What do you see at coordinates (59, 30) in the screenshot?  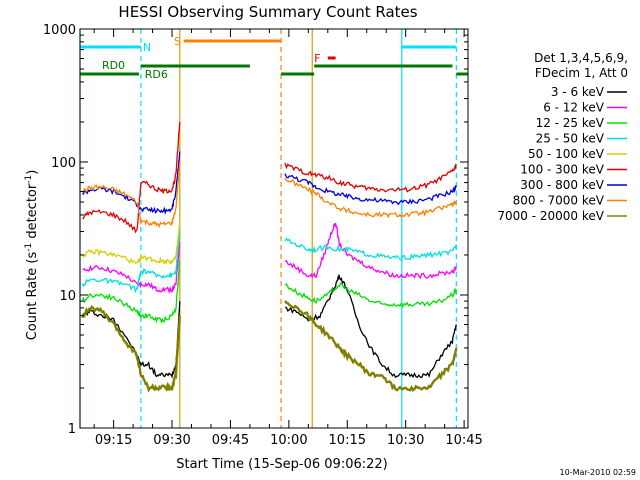 I see `y-tick-label-3: 1000` at bounding box center [59, 30].